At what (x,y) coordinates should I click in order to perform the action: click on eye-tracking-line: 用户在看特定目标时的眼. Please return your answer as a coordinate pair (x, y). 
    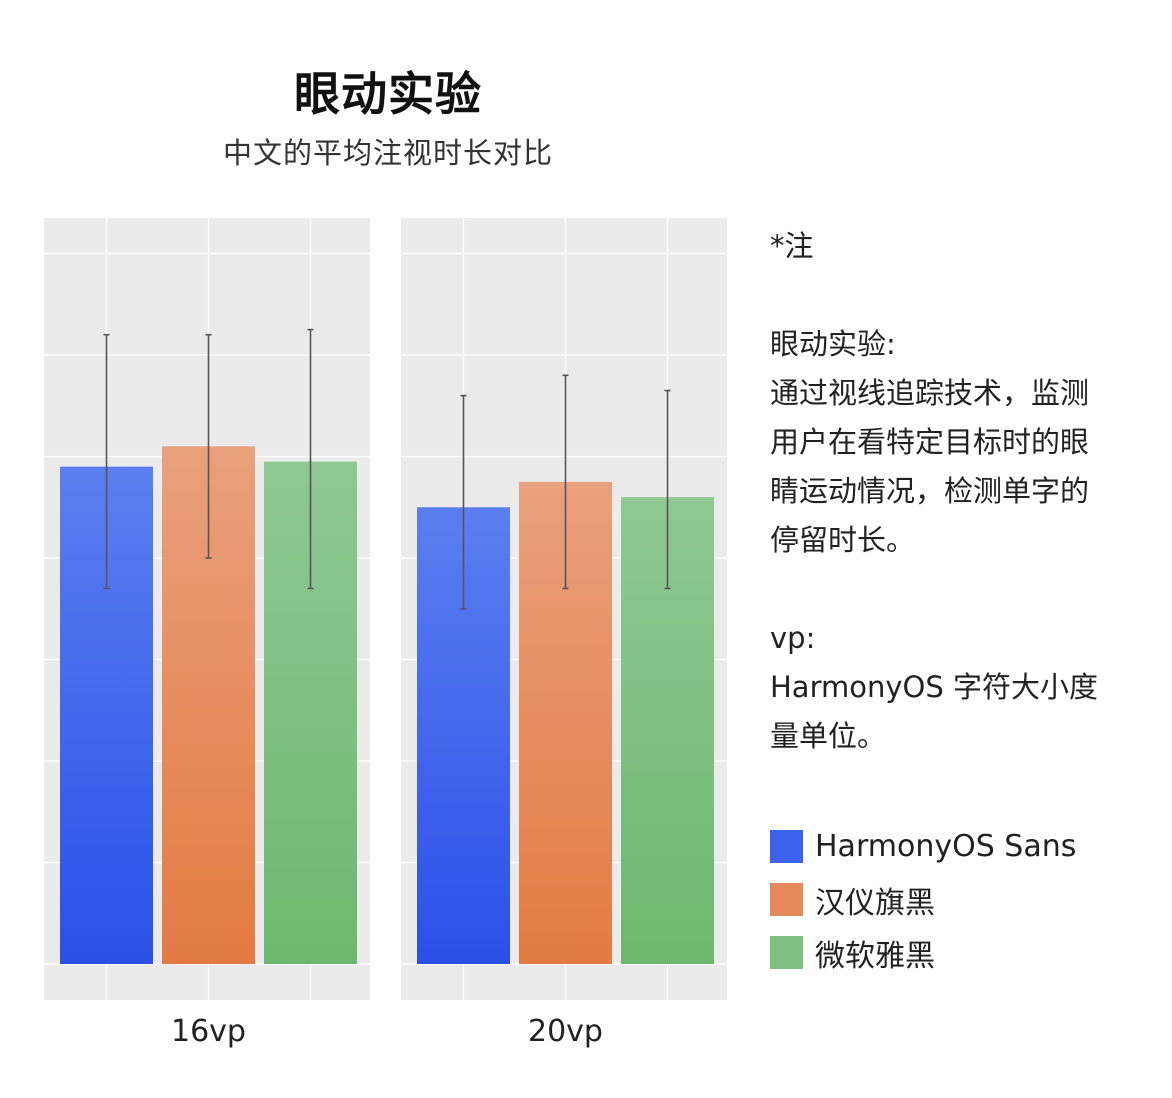
    Looking at the image, I should click on (930, 442).